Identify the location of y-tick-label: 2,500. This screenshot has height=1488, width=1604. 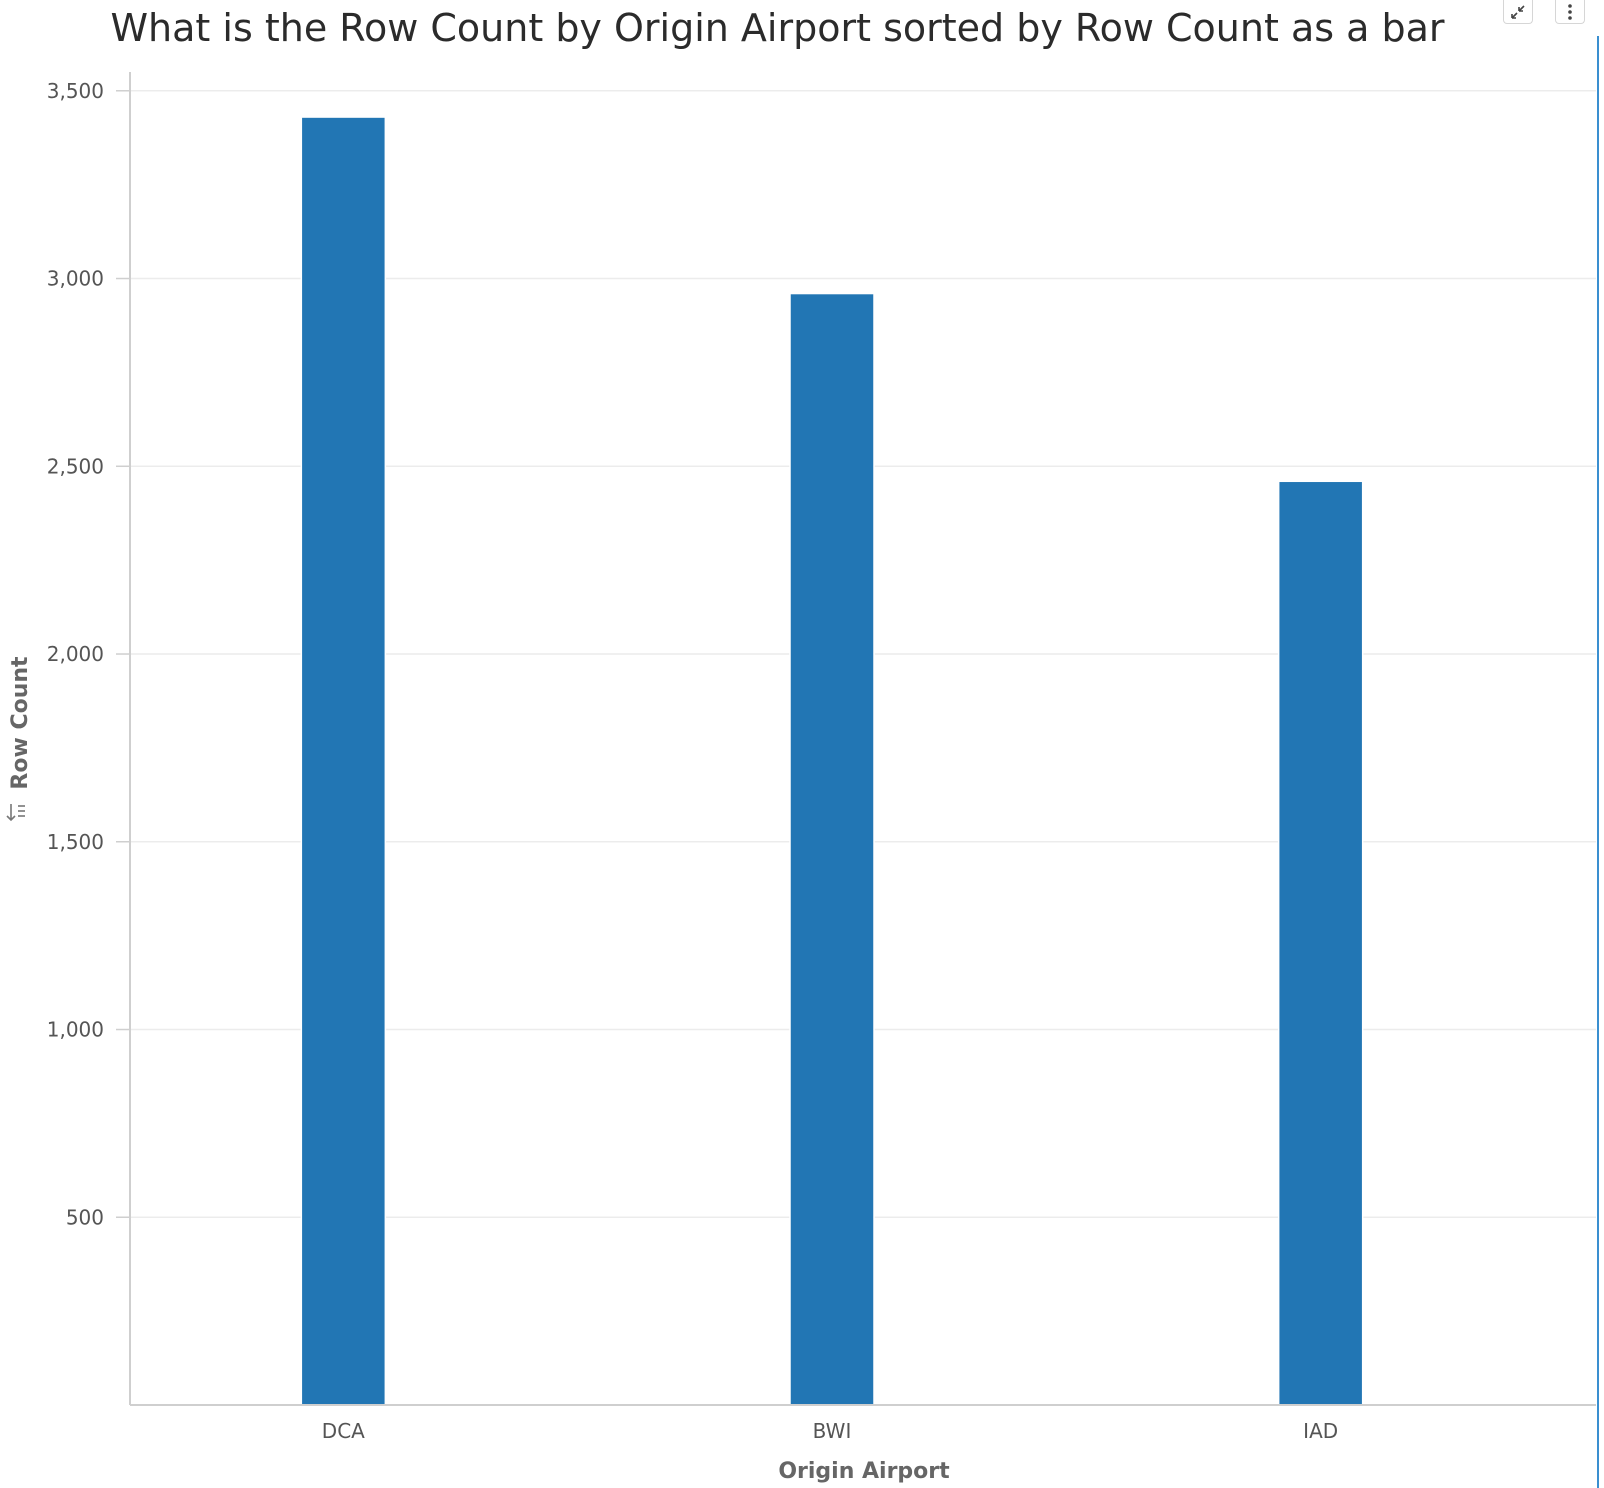
(75, 466).